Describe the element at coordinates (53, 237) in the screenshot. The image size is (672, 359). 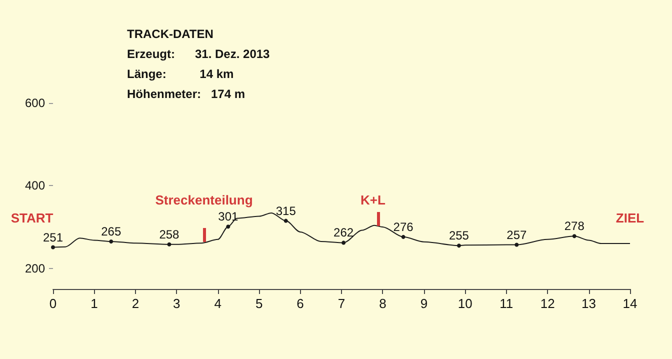
I see `data-label: 251` at that location.